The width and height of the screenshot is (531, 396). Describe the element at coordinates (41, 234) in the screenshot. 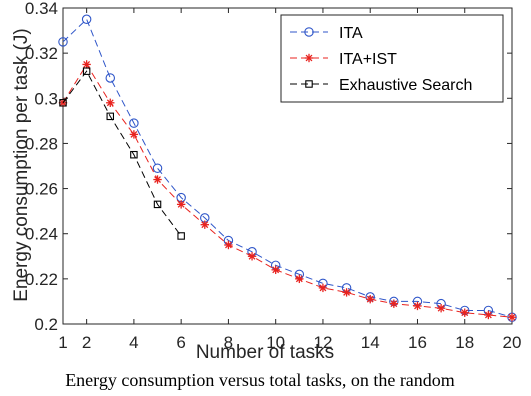

I see `y-tick-label: 0.24` at that location.